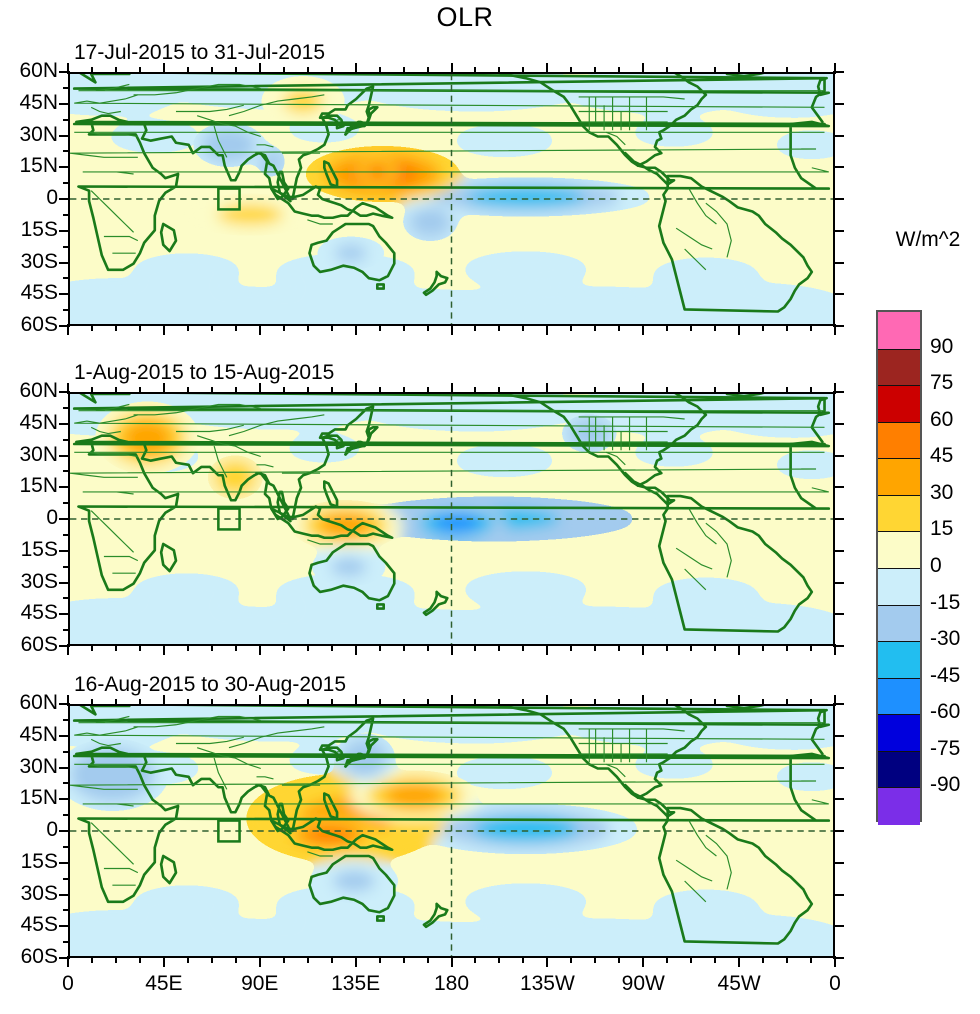 The height and width of the screenshot is (1014, 980). Describe the element at coordinates (356, 983) in the screenshot. I see `x-axis-tick-label: 135E` at that location.